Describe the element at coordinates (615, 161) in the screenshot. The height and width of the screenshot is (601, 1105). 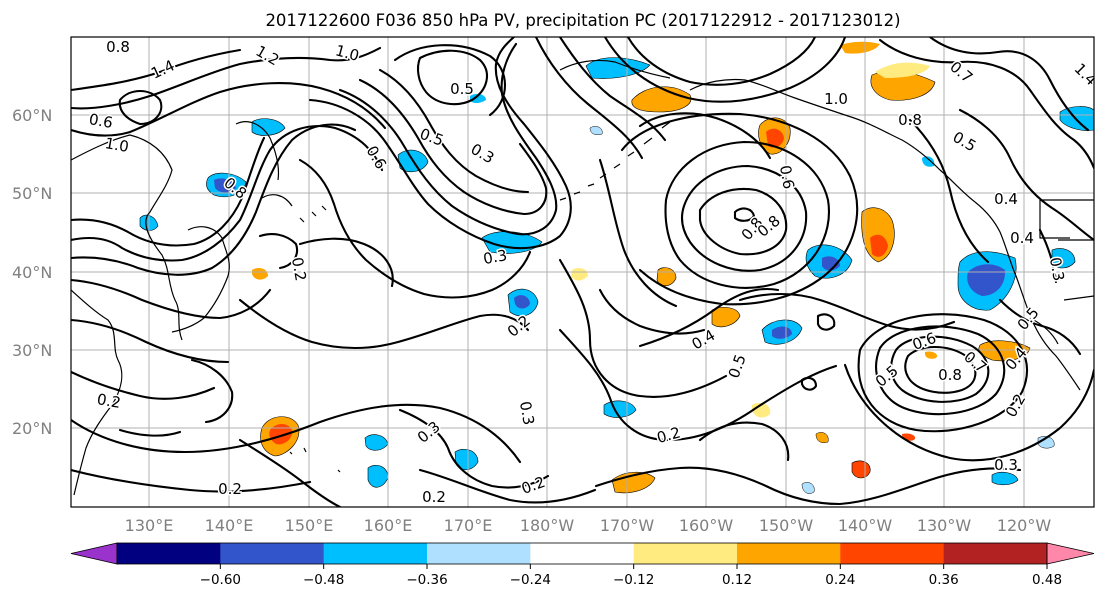
I see `coastline-aleutian-islands` at that location.